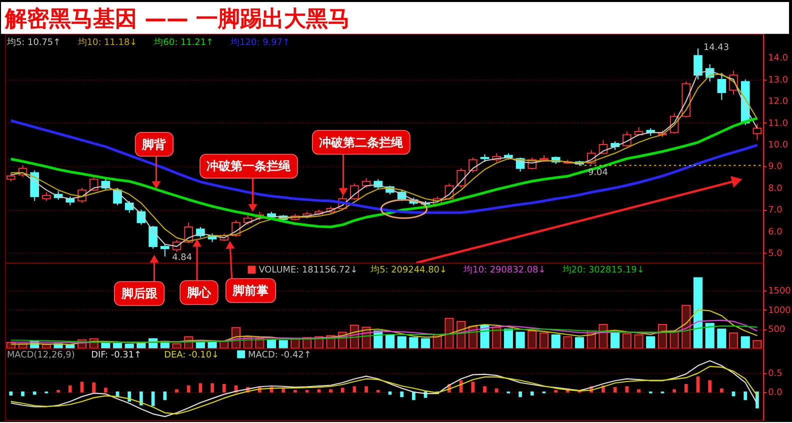 The width and height of the screenshot is (792, 423). I want to click on y-tick-label: 0.0, so click(775, 393).